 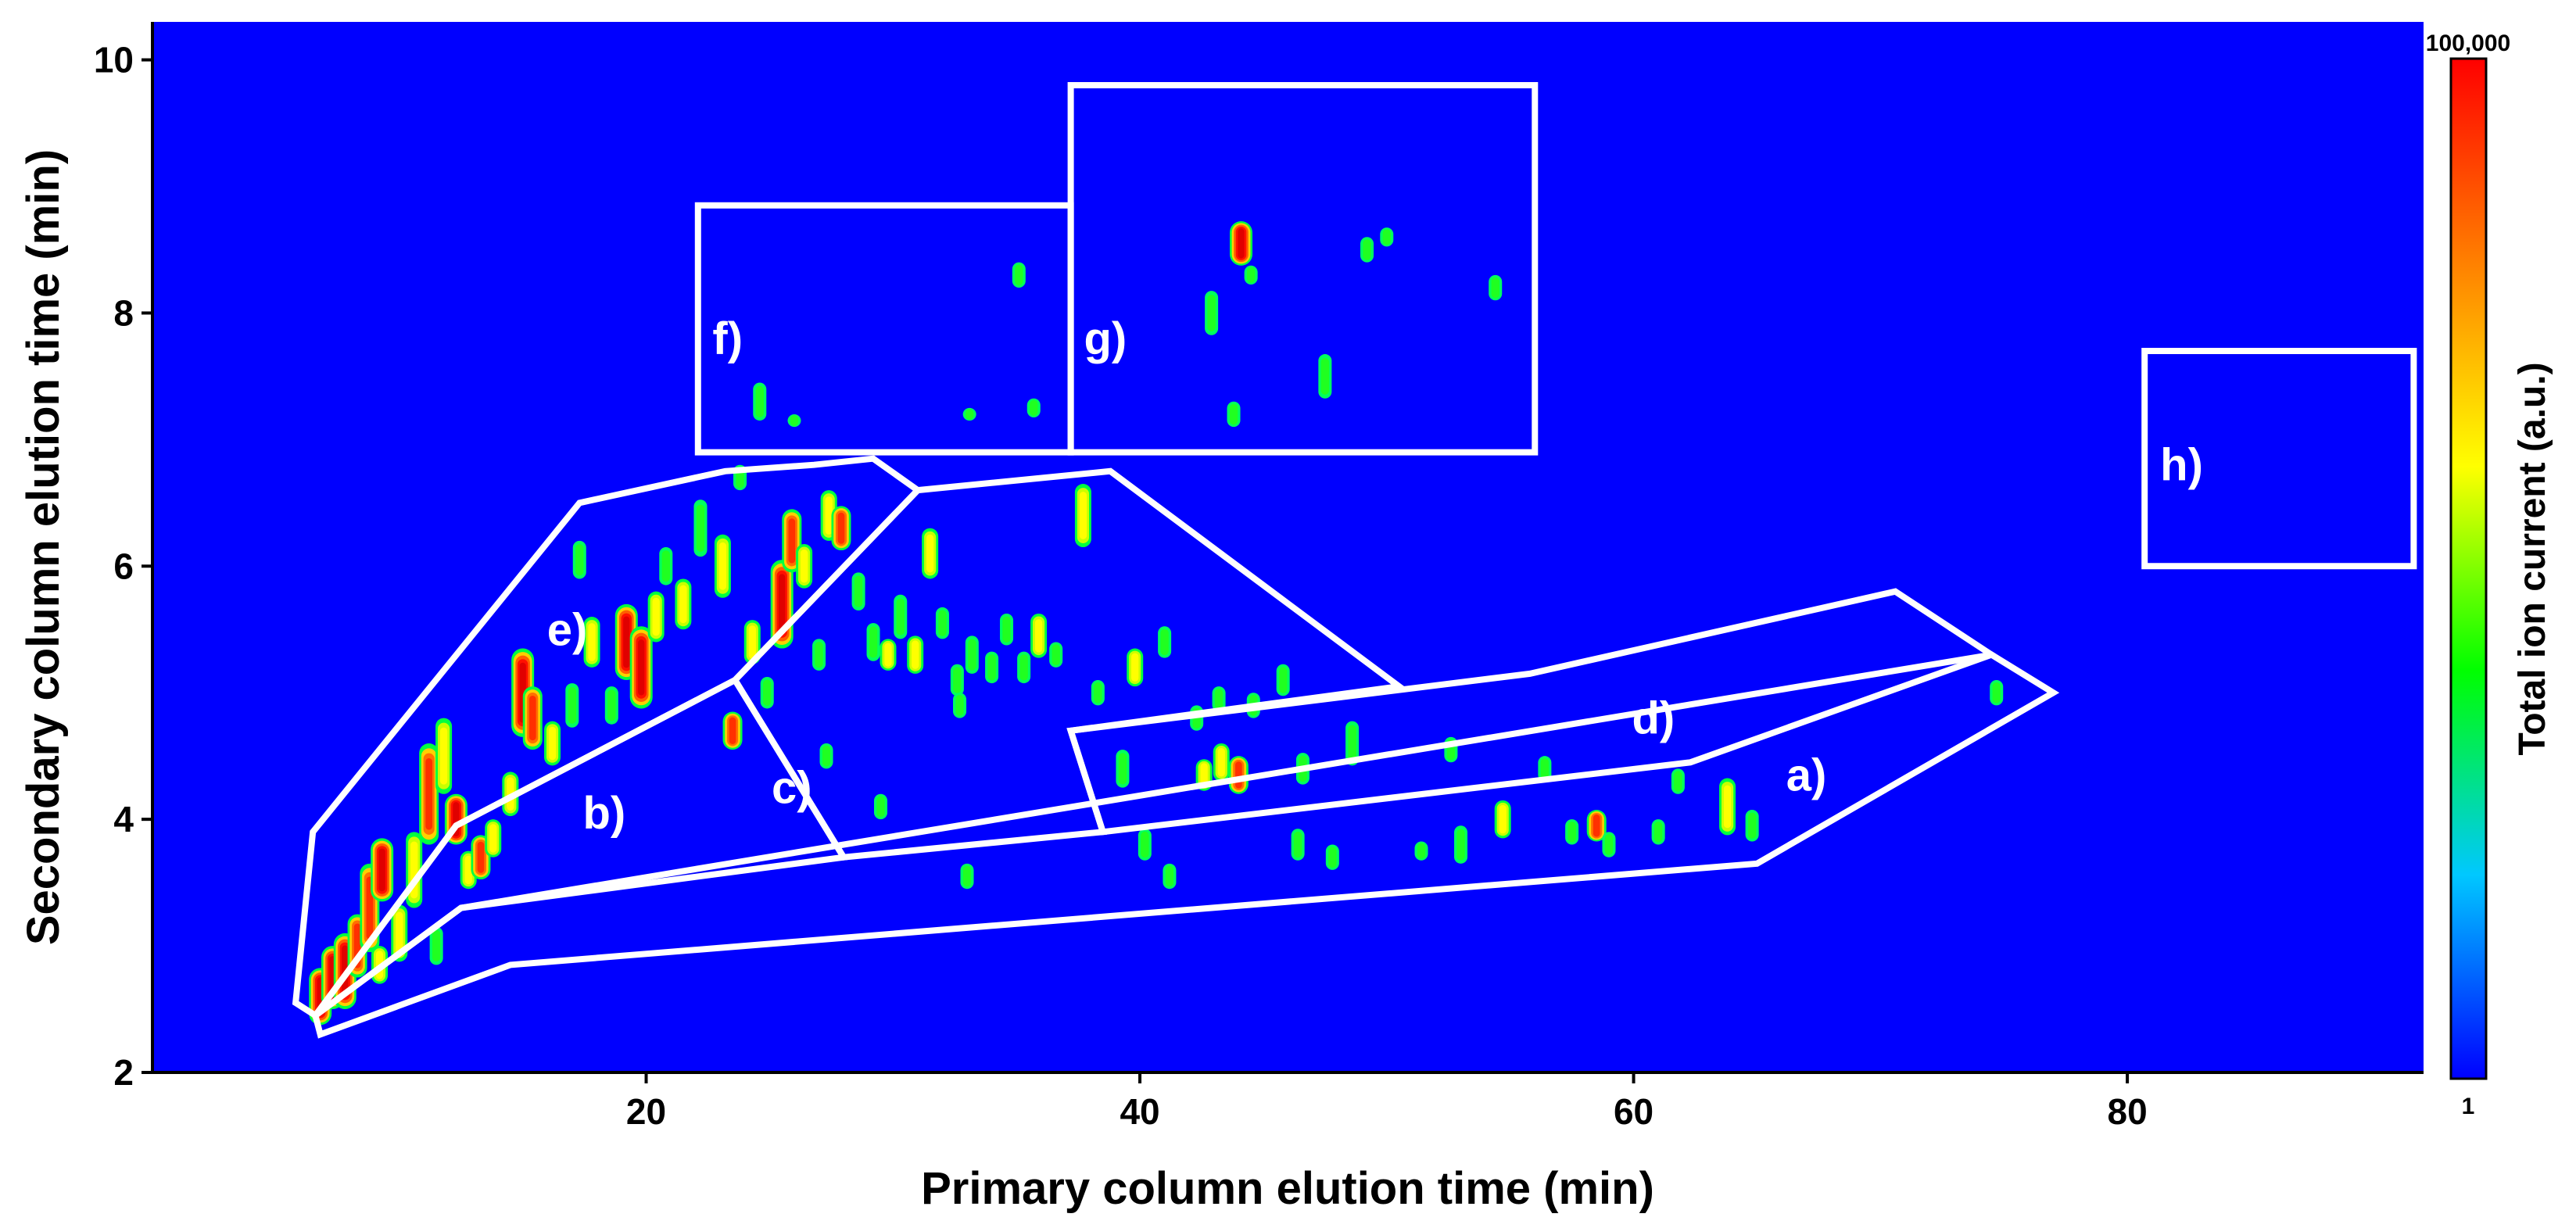 I want to click on region-label: b), so click(x=603, y=813).